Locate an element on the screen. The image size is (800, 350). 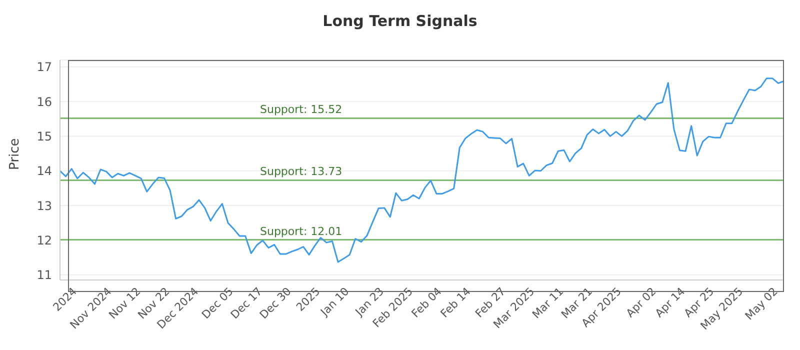
y-tick-label: 14 is located at coordinates (44, 171).